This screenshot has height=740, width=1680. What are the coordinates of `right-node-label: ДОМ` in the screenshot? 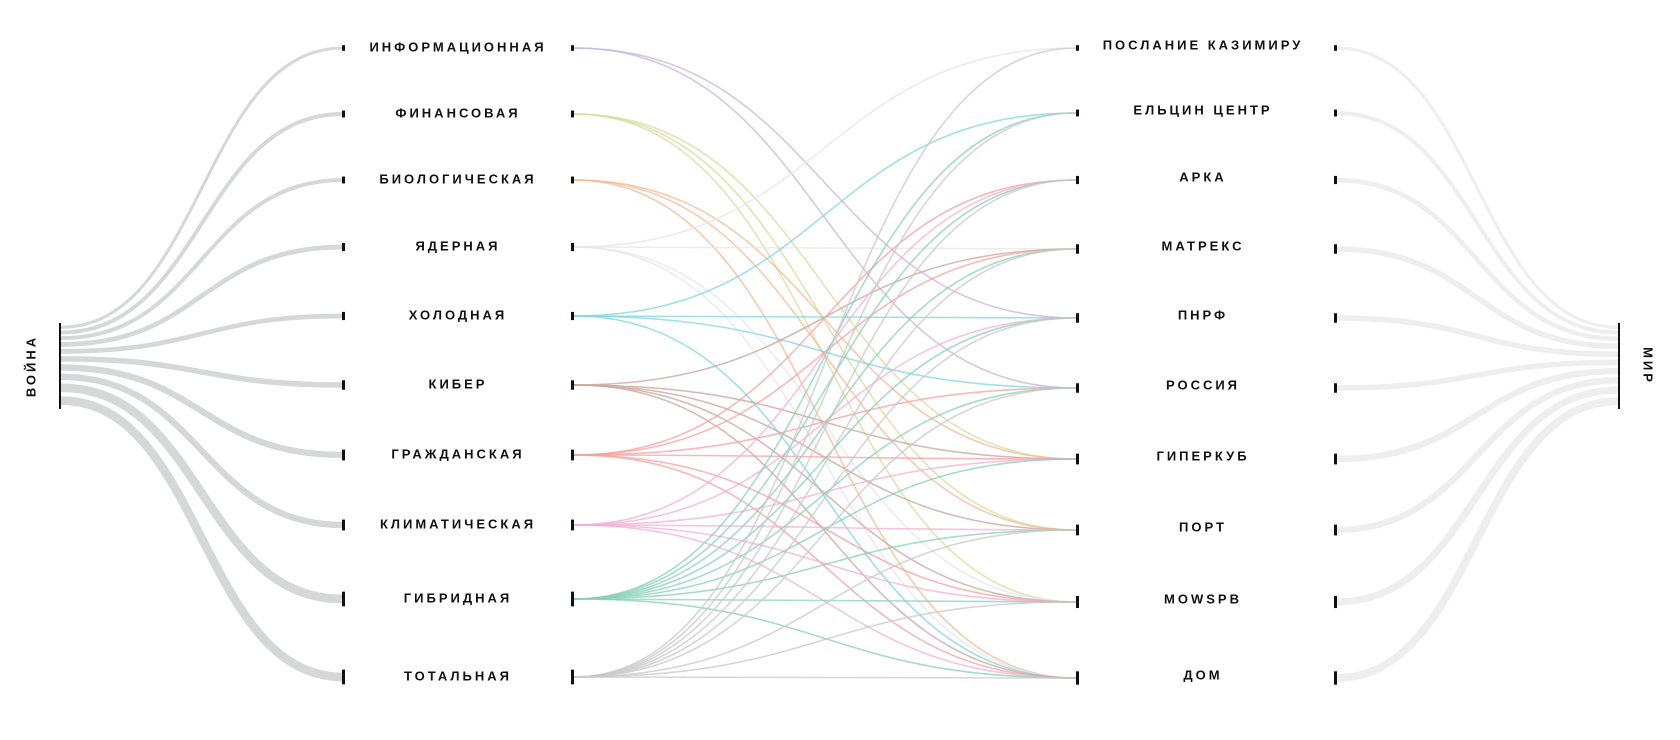 It's located at (1202, 674).